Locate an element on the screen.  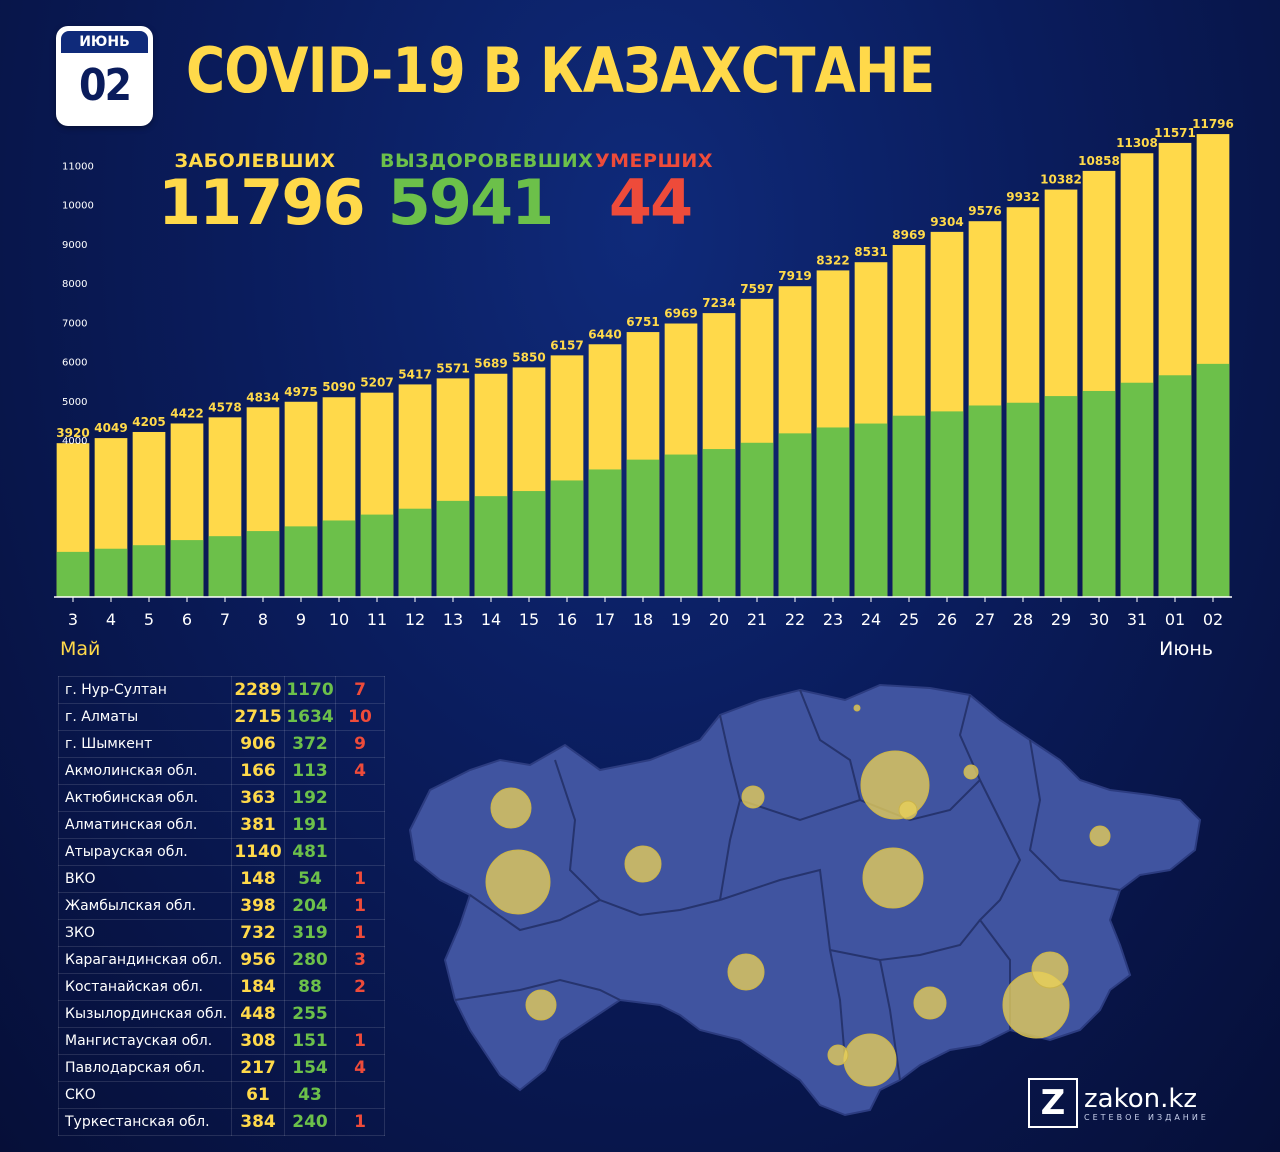
region-cases: 148 is located at coordinates (258, 879).